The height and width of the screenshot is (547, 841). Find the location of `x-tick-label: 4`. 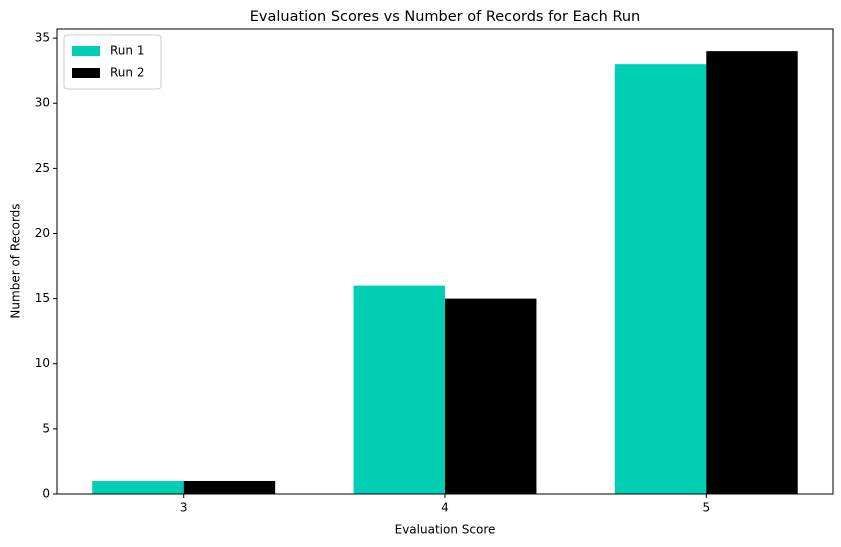

x-tick-label: 4 is located at coordinates (445, 508).